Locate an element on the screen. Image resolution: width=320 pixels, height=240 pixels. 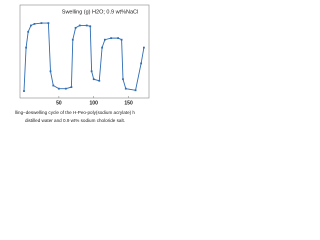
x-tick-label: 150 is located at coordinates (128, 103).